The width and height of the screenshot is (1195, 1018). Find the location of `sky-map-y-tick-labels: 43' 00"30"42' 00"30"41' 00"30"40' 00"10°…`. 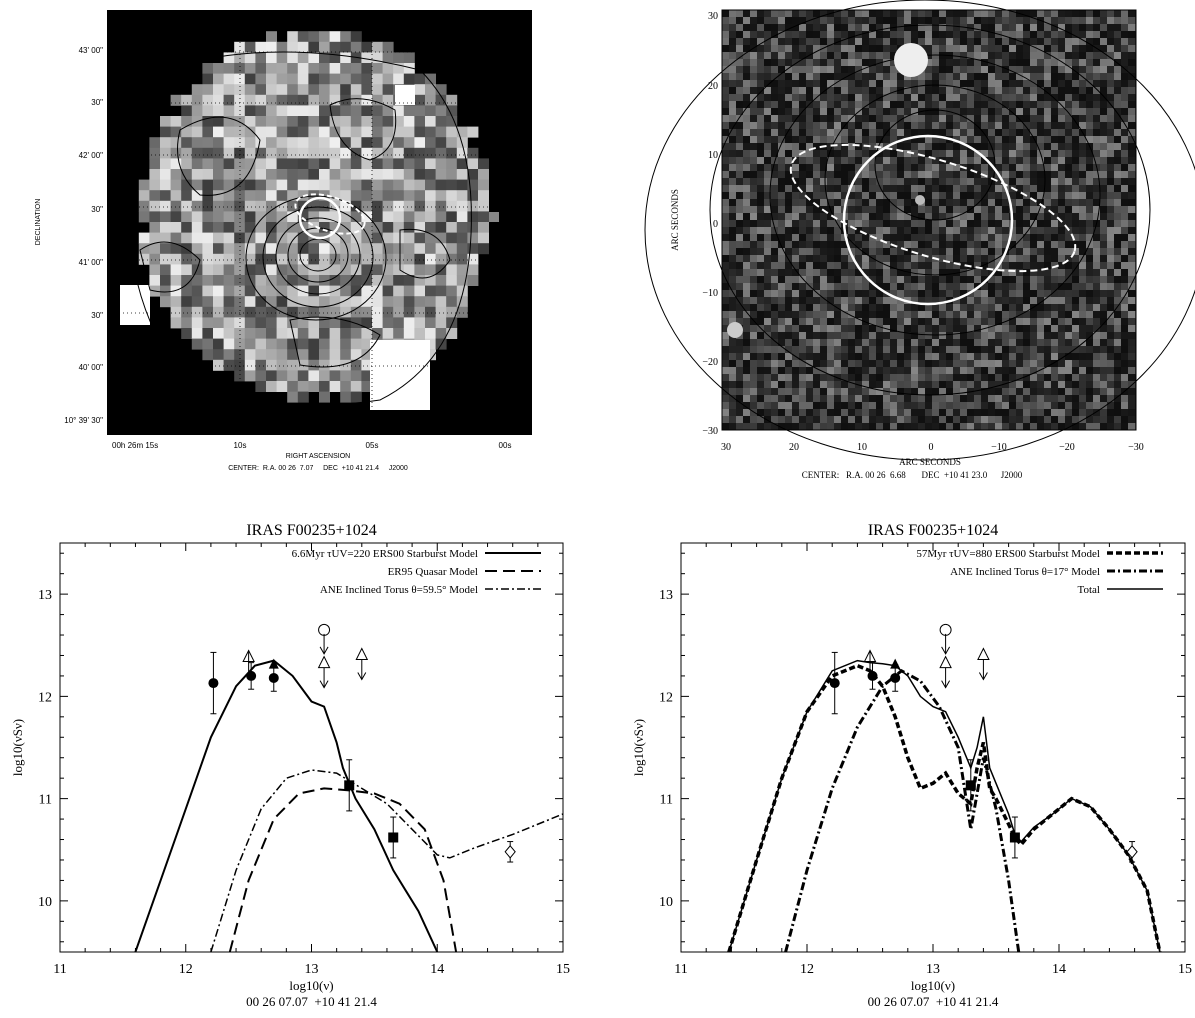

sky-map-y-tick-labels: 43' 00"30"42' 00"30"41' 00"30"40' 00"10°… is located at coordinates (83, 235).